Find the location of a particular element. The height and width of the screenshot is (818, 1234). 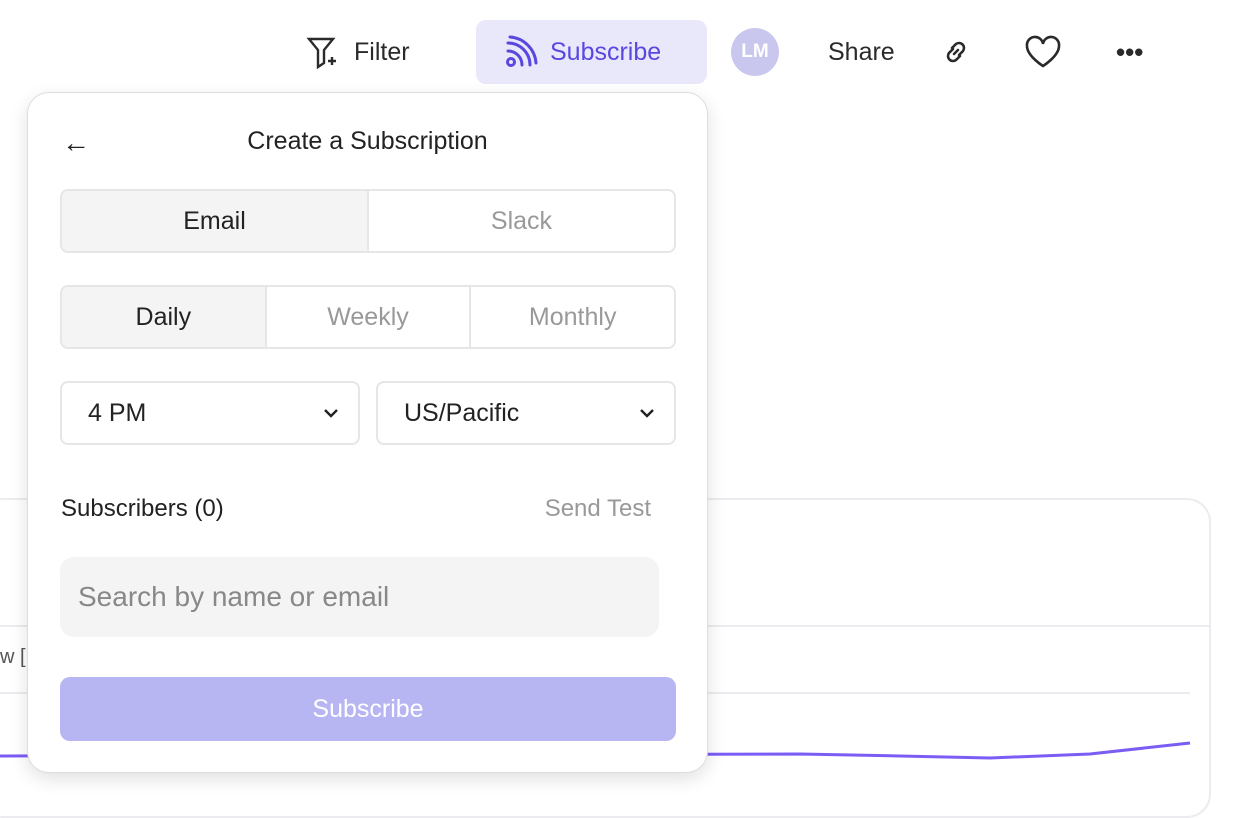

link-button is located at coordinates (956, 52).